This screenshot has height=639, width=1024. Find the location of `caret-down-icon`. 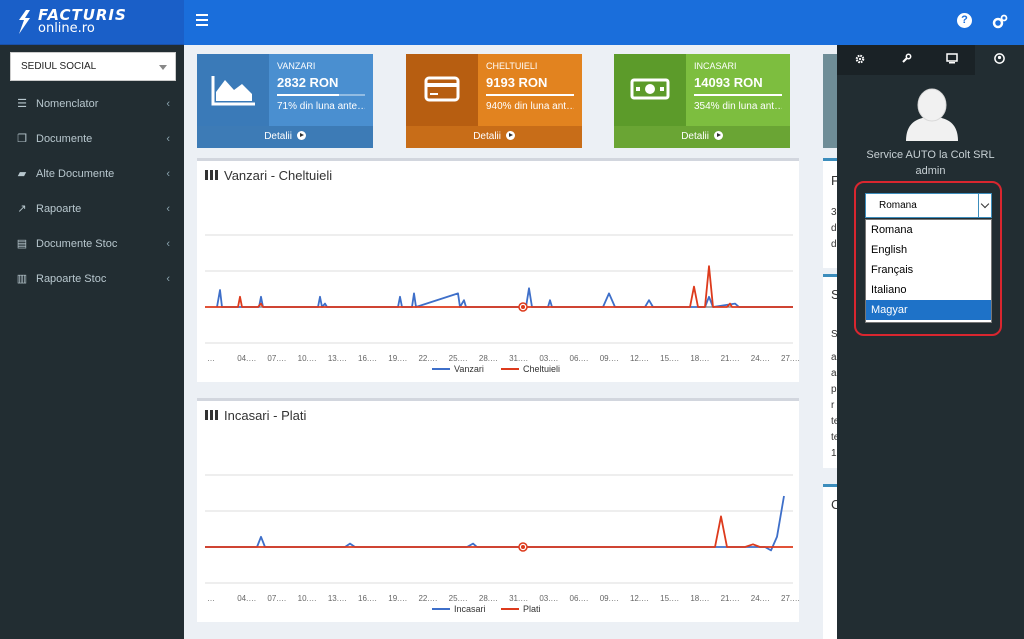

caret-down-icon is located at coordinates (163, 67).